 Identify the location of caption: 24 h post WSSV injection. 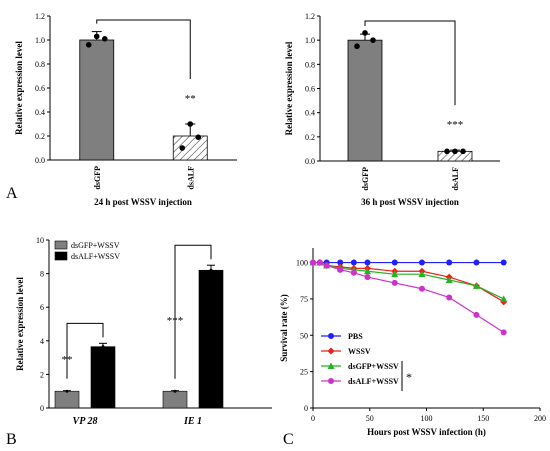
(143, 202).